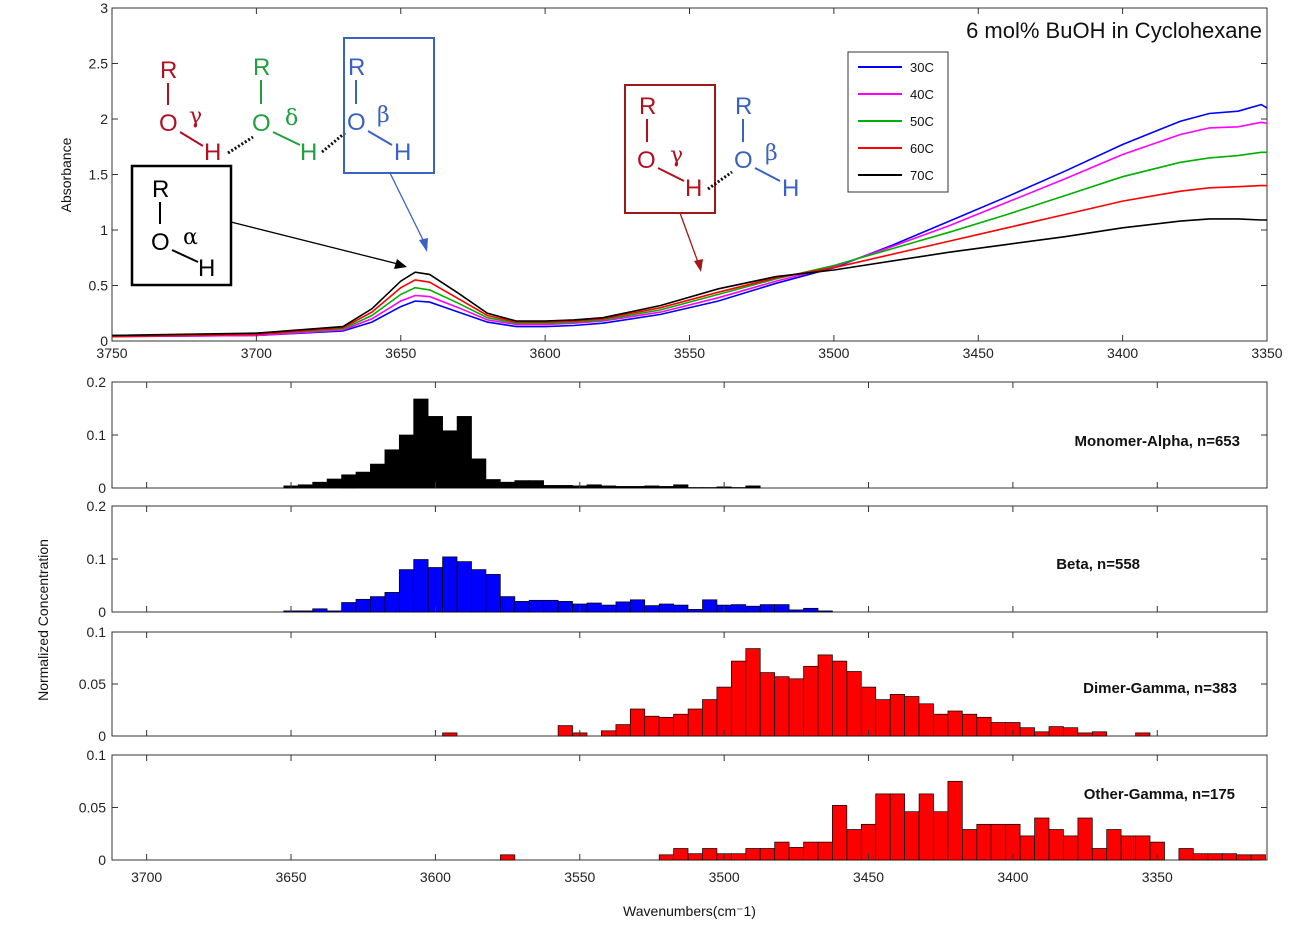  I want to click on x-tick-label: 3550, so click(689, 353).